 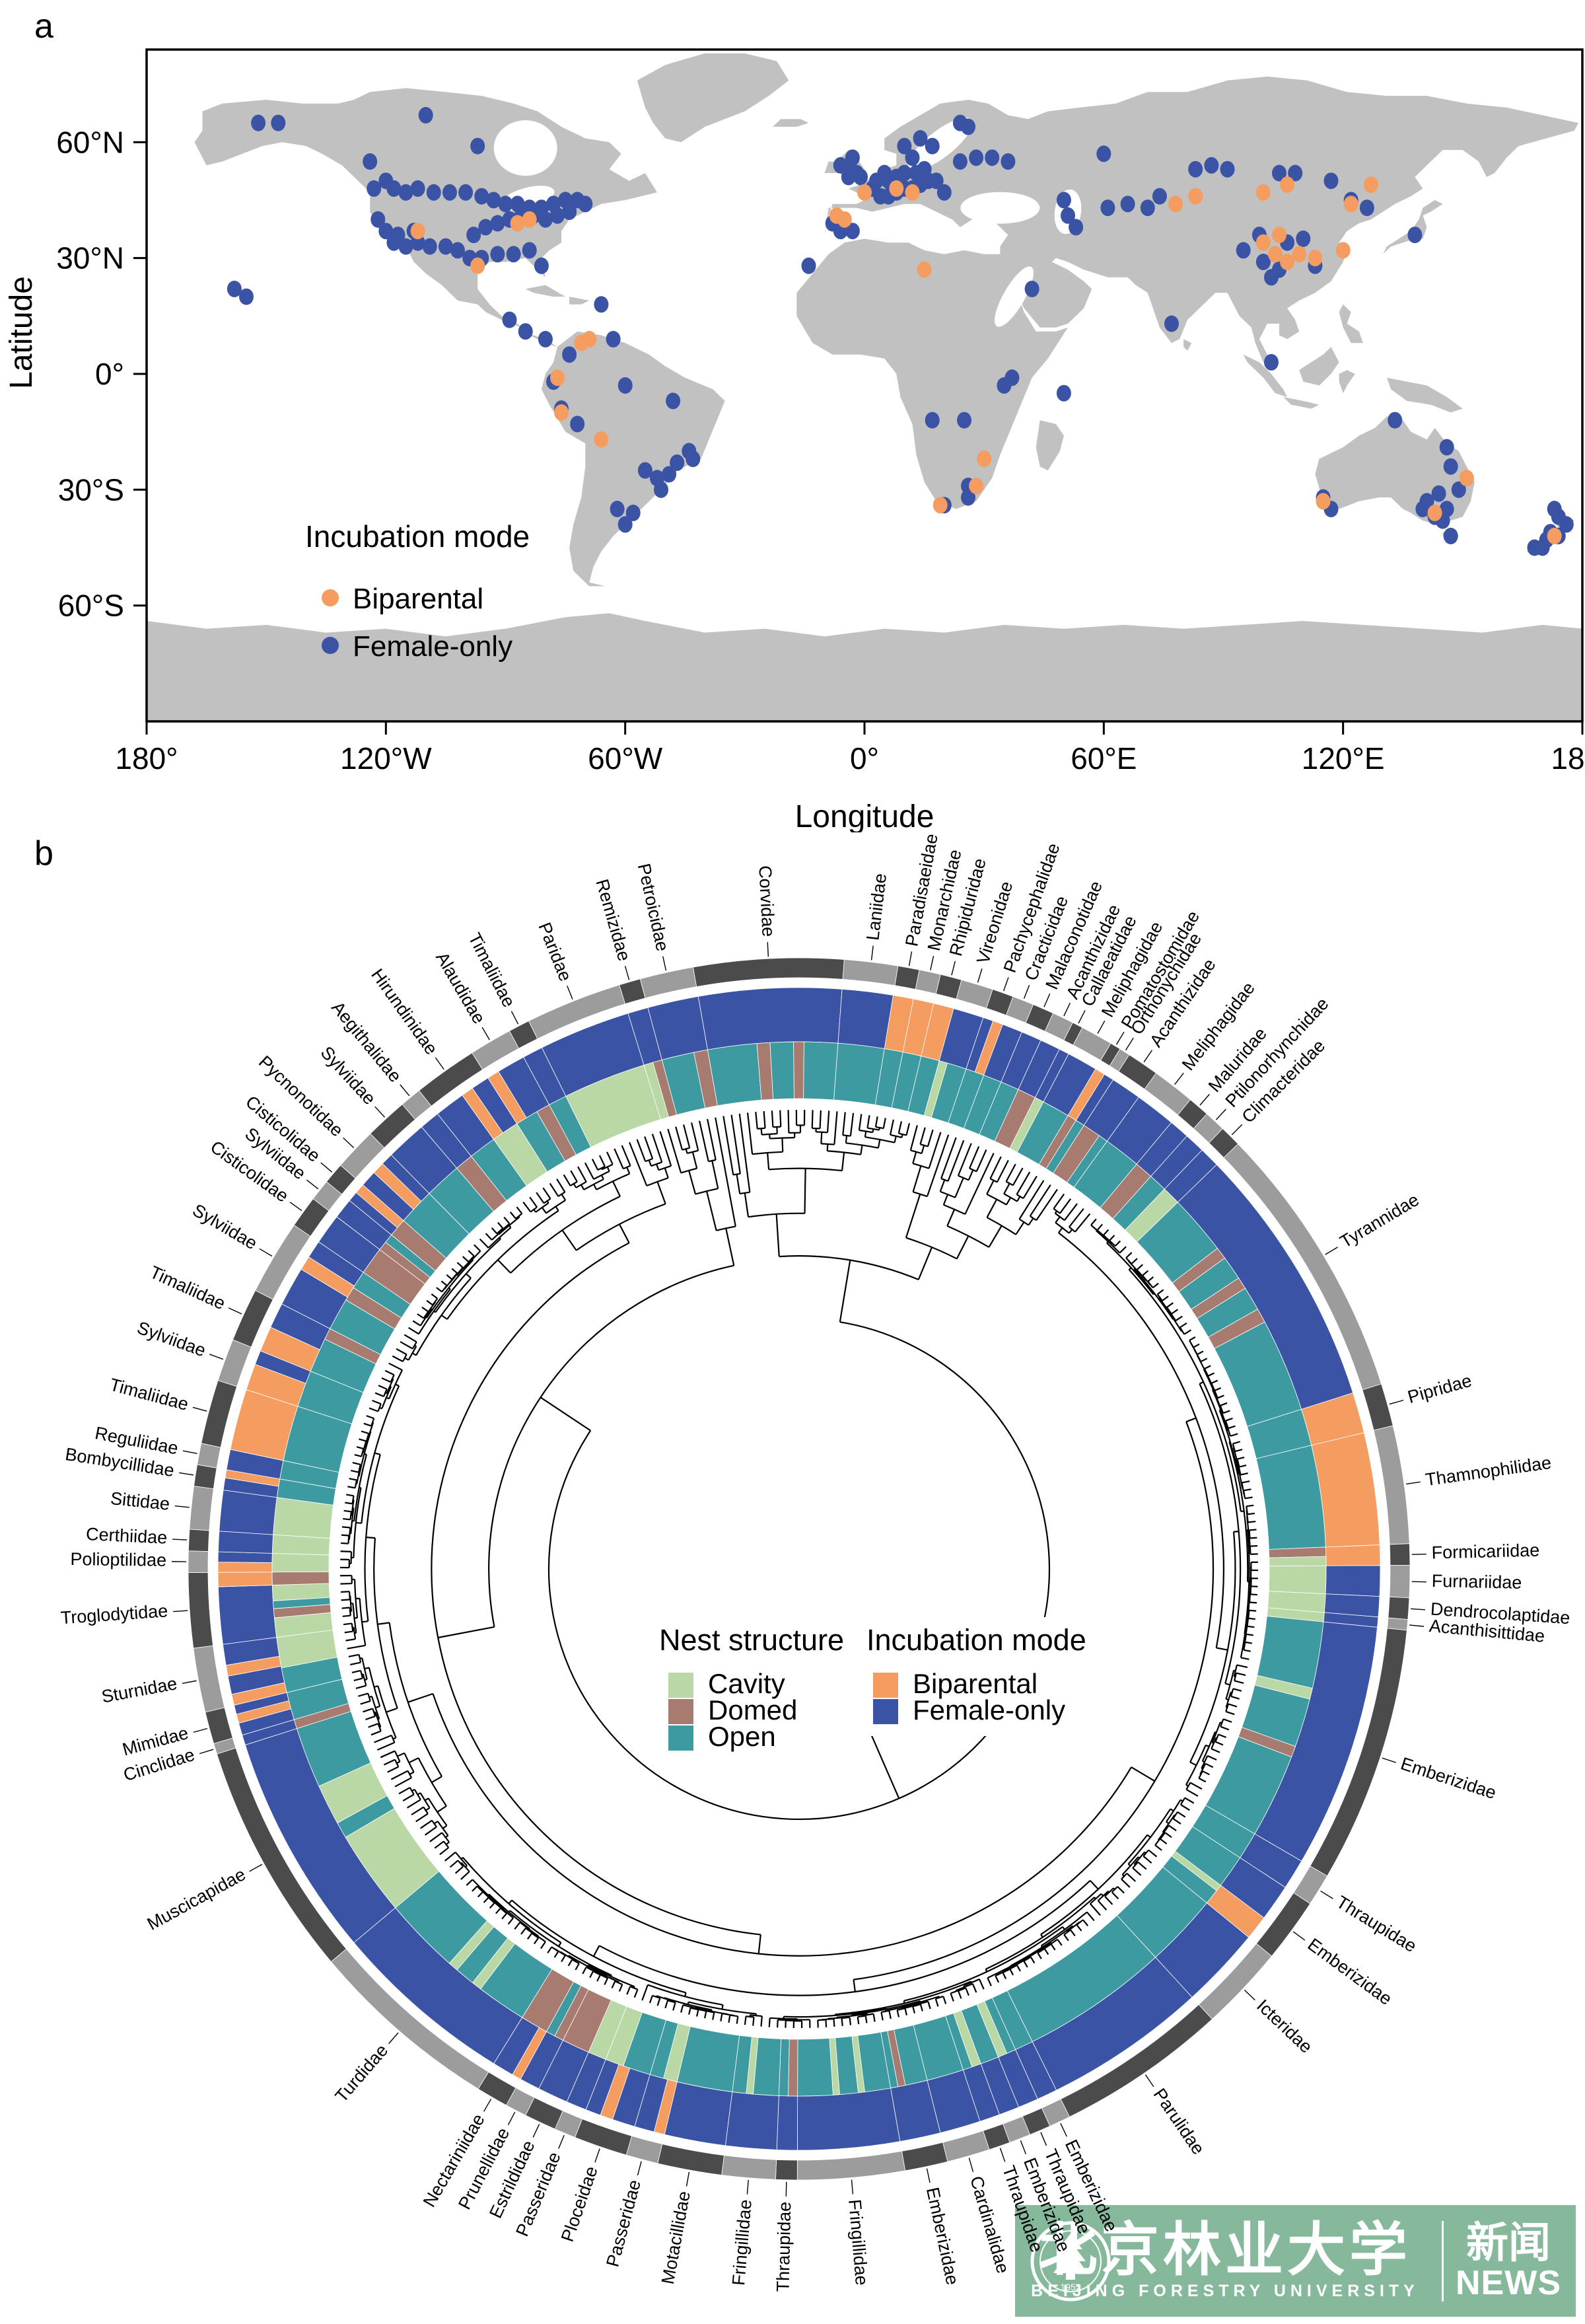 I want to click on legend-label: Female-only, so click(x=432, y=646).